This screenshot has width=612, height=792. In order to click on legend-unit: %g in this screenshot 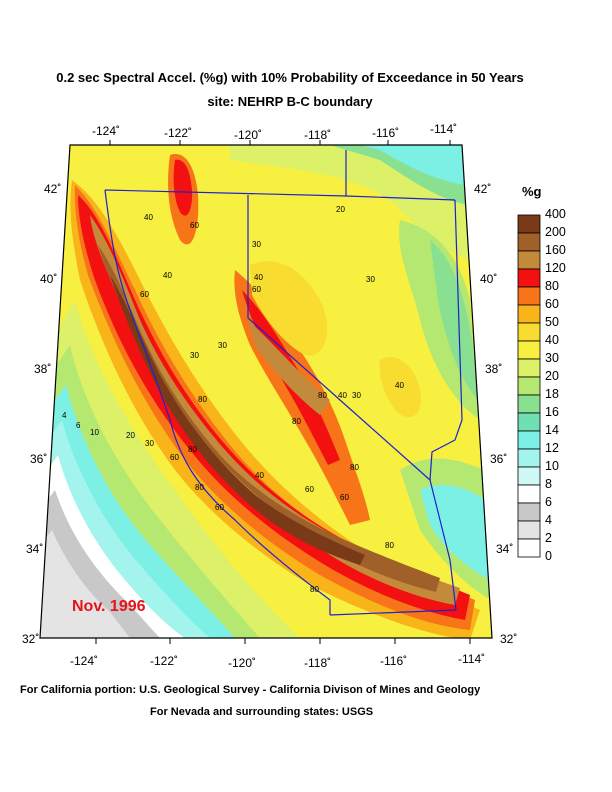, I will do `click(532, 191)`.